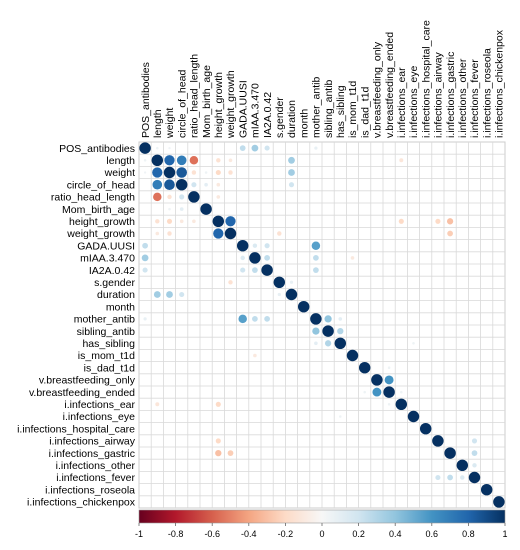  Describe the element at coordinates (182, 104) in the screenshot. I see `column-label: circle_of_head` at that location.